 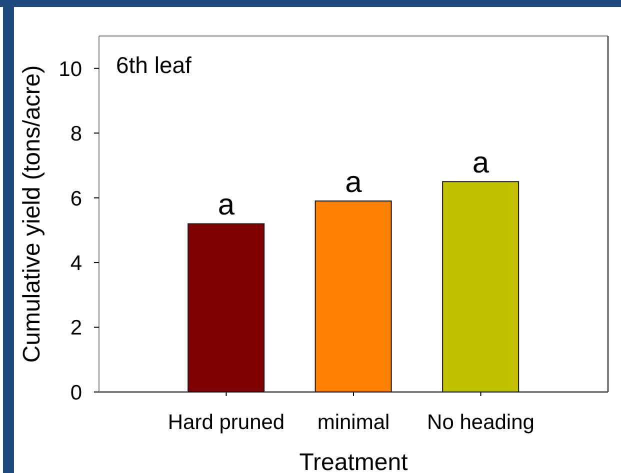 What do you see at coordinates (76, 263) in the screenshot?
I see `y-tick-label: 4` at bounding box center [76, 263].